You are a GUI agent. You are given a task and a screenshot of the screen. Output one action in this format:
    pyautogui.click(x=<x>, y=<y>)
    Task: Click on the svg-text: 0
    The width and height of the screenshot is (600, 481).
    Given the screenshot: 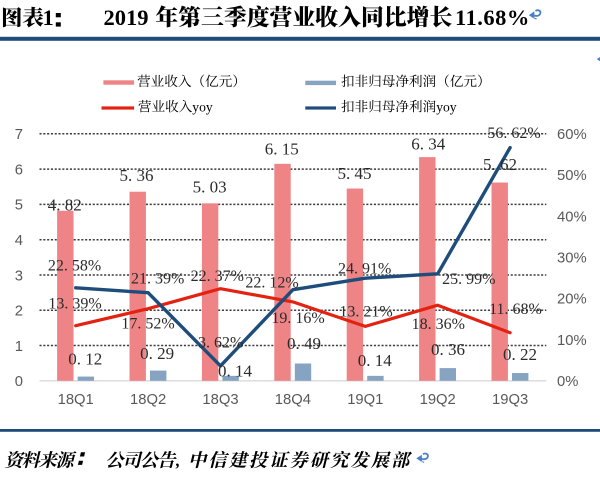 What is the action you would take?
    pyautogui.click(x=19, y=382)
    